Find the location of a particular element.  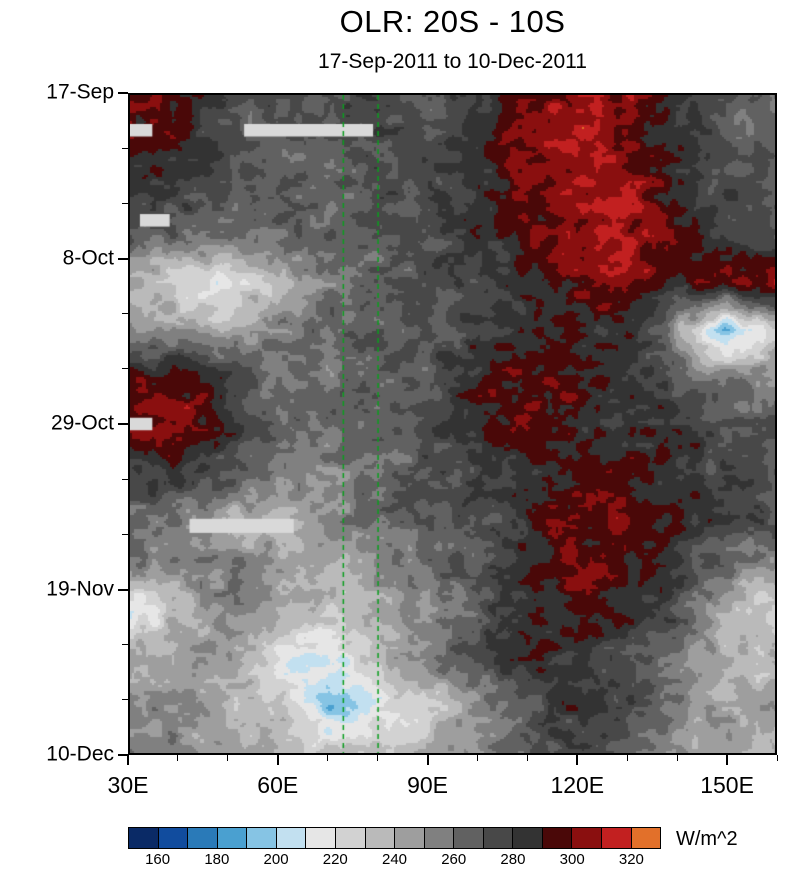

colorbar-tick-label: 220 is located at coordinates (335, 859).